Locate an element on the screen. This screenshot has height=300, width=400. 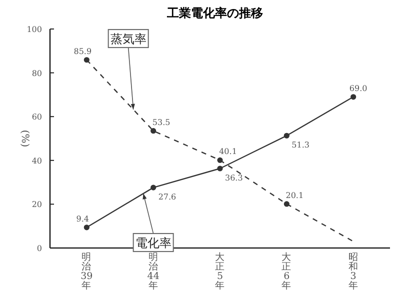
y-tick-label: 80 is located at coordinates (37, 73).